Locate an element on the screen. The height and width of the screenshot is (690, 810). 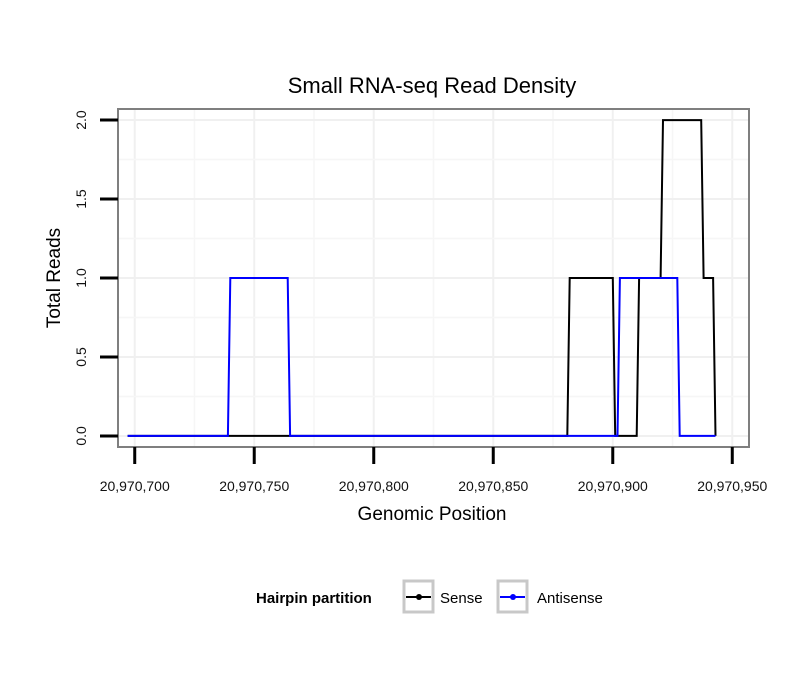
y-axis-title: Total Reads is located at coordinates (54, 278).